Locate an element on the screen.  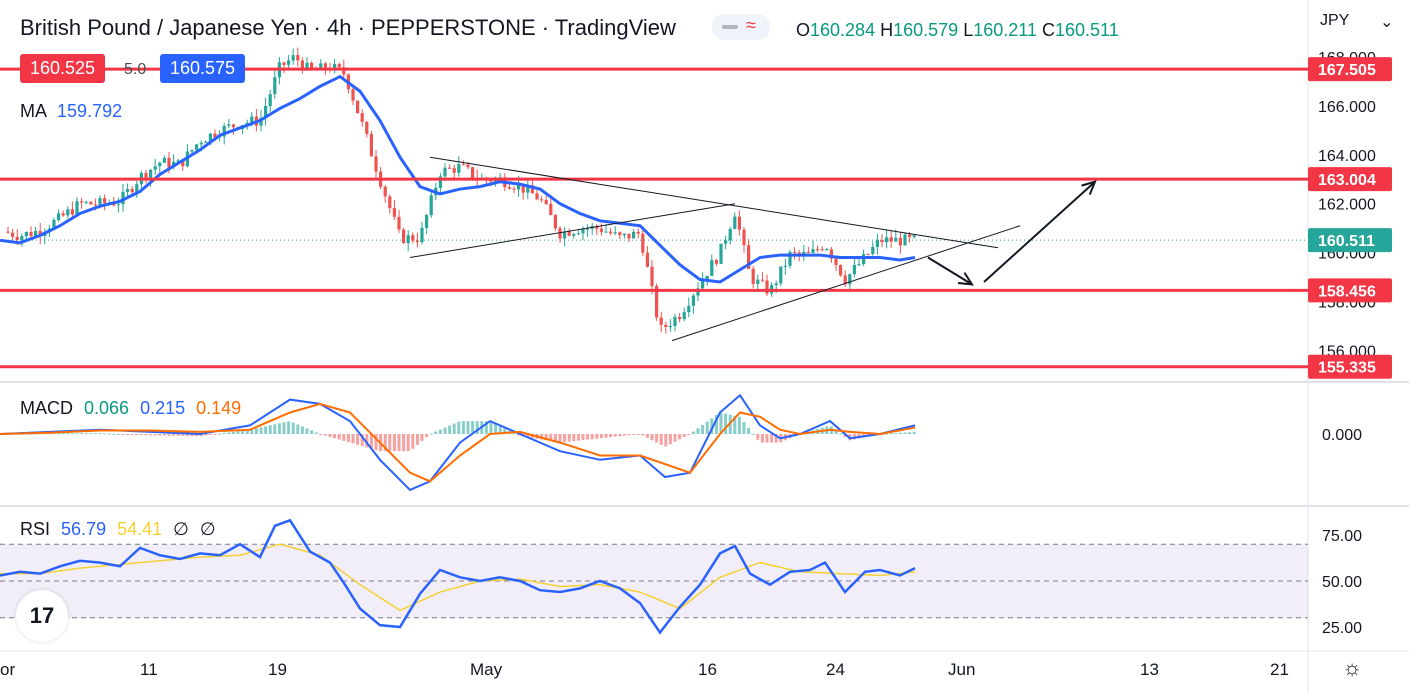
price-tick-label: 164.000 is located at coordinates (1347, 156).